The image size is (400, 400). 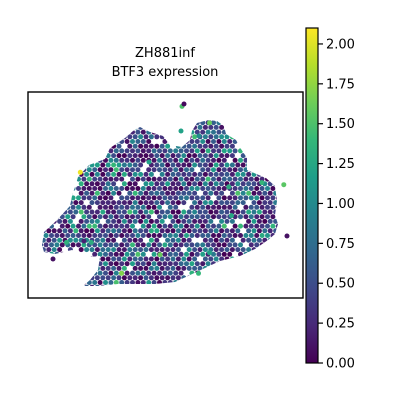 What do you see at coordinates (340, 324) in the screenshot?
I see `colorbar-tick-label: 0.25` at bounding box center [340, 324].